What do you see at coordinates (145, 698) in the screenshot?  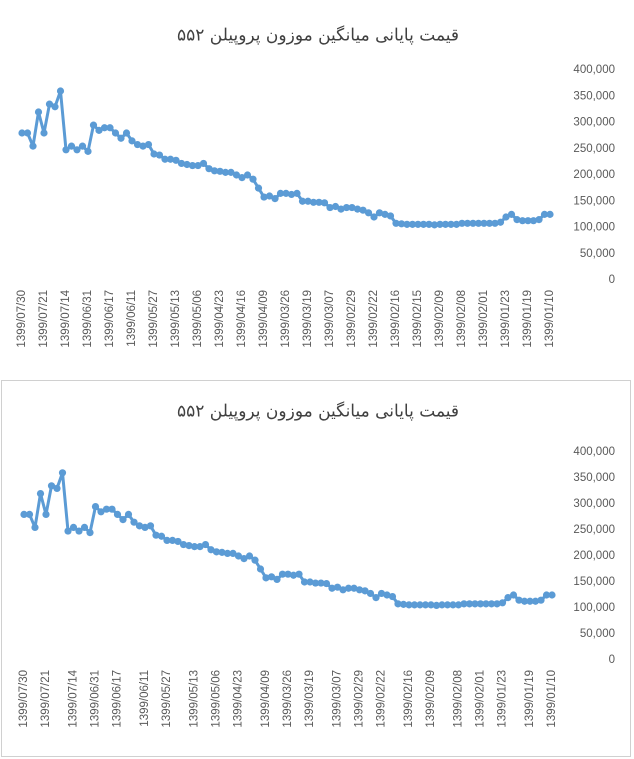 I see `x-tick-label: 1399/06/11` at bounding box center [145, 698].